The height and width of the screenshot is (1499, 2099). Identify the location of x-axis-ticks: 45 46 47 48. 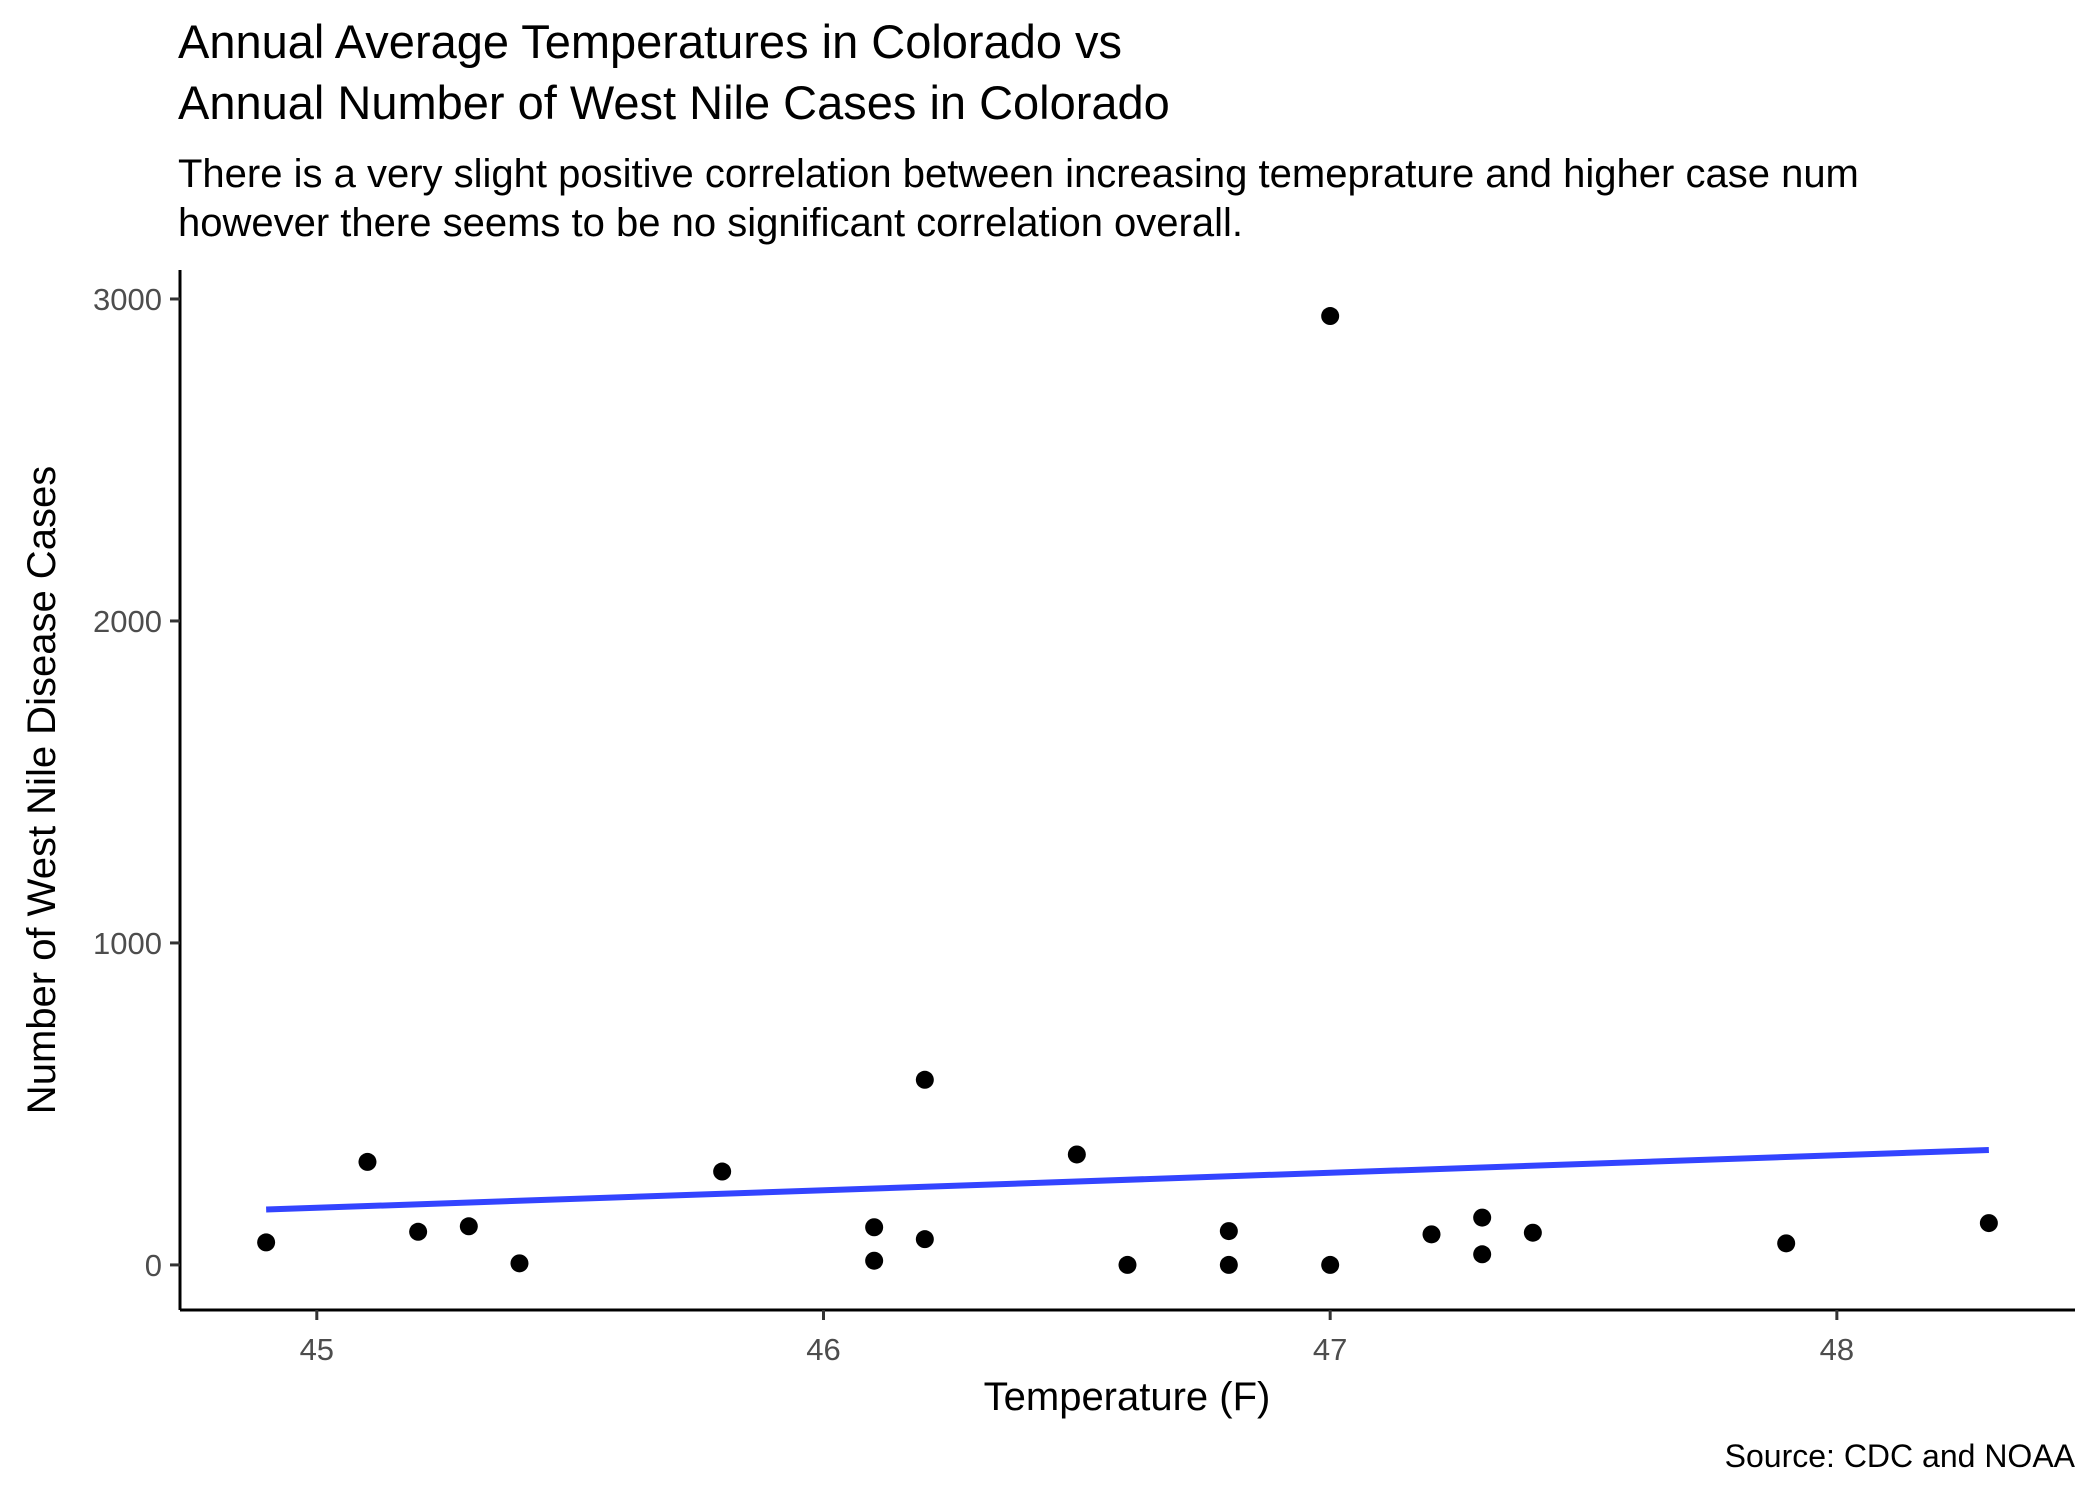
(1077, 1338).